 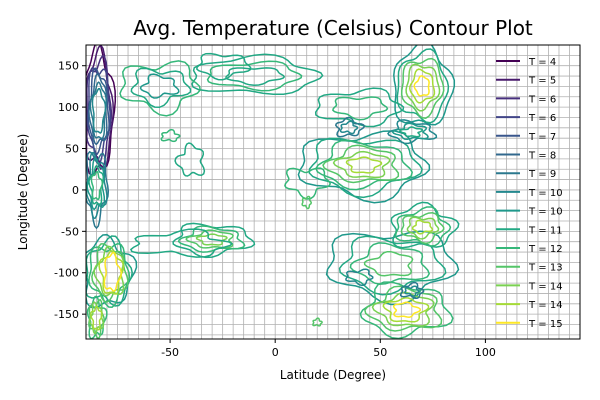 I want to click on y-axis: -150 -100 -50 0 50 100 150, so click(x=70, y=190).